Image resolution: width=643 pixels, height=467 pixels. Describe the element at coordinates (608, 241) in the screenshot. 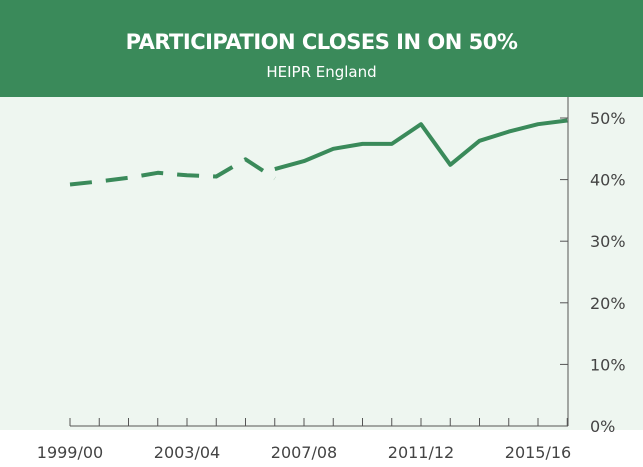

I see `y-tick-label: 30%` at that location.